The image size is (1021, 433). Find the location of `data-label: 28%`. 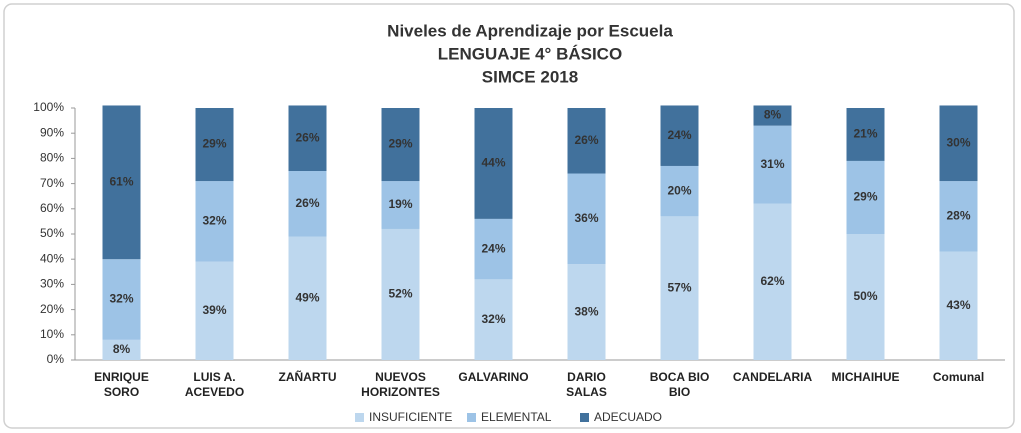

data-label: 28% is located at coordinates (958, 216).